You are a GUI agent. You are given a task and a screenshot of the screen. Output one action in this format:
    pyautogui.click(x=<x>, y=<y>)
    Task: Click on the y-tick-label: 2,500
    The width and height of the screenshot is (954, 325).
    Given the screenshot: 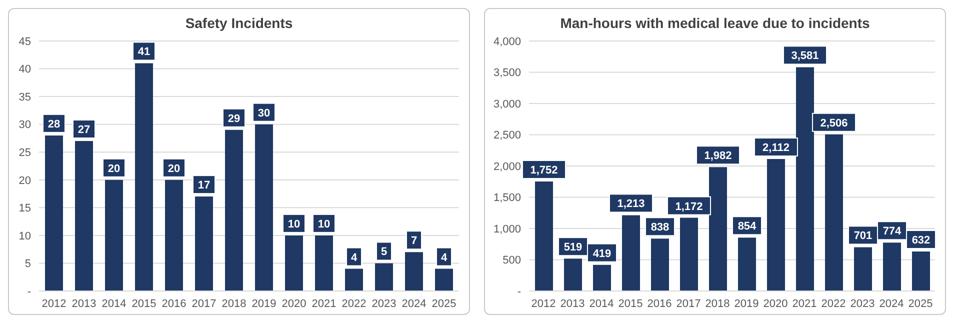 What is the action you would take?
    pyautogui.click(x=507, y=136)
    